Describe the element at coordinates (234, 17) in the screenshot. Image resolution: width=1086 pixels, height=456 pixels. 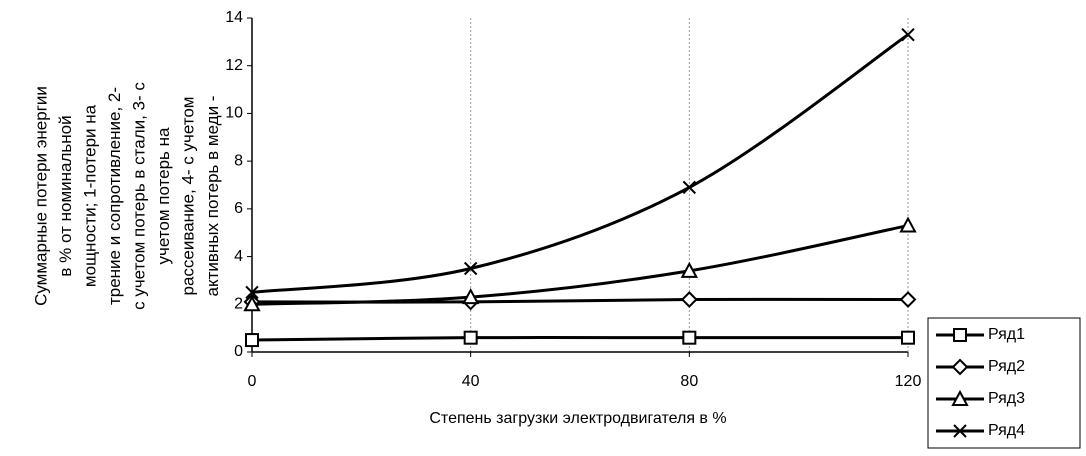
I see `y-tick-label: 14` at that location.